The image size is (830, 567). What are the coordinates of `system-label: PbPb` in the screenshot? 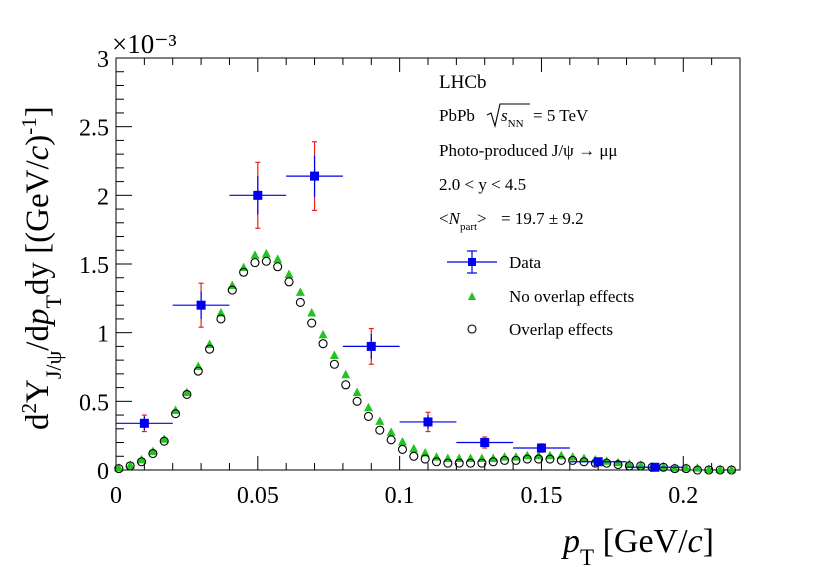 It's located at (457, 115).